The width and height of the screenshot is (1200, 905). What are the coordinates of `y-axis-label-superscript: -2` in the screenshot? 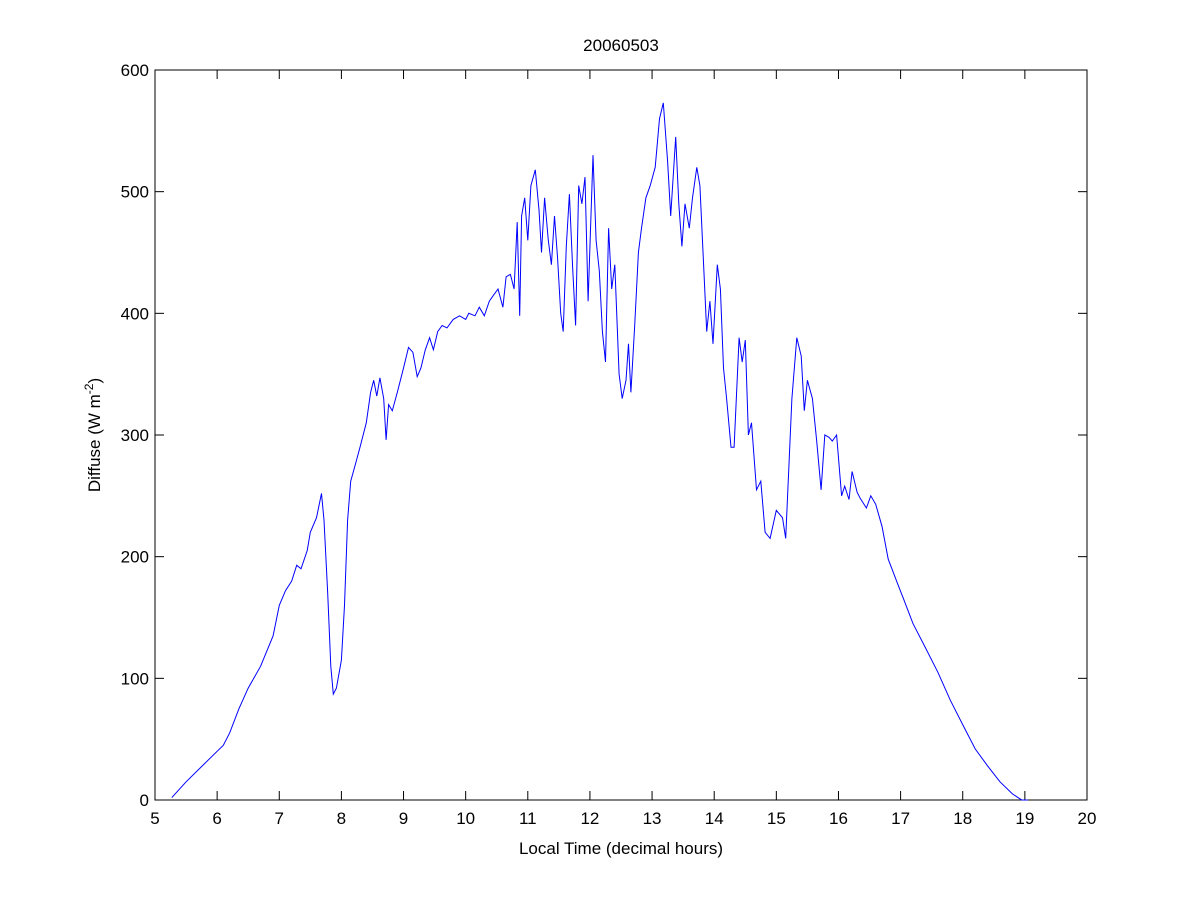 It's located at (89, 388).